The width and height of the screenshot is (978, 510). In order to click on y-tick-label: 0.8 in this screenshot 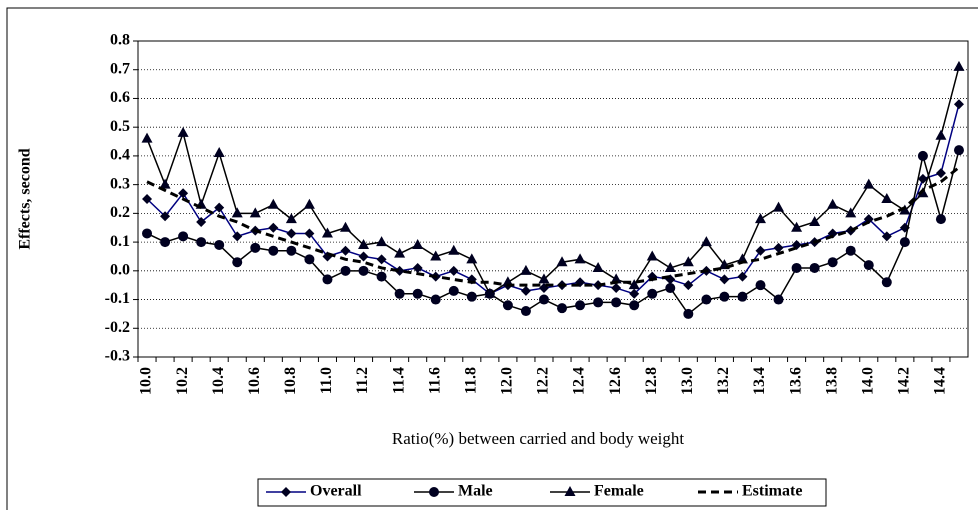, I will do `click(120, 40)`.